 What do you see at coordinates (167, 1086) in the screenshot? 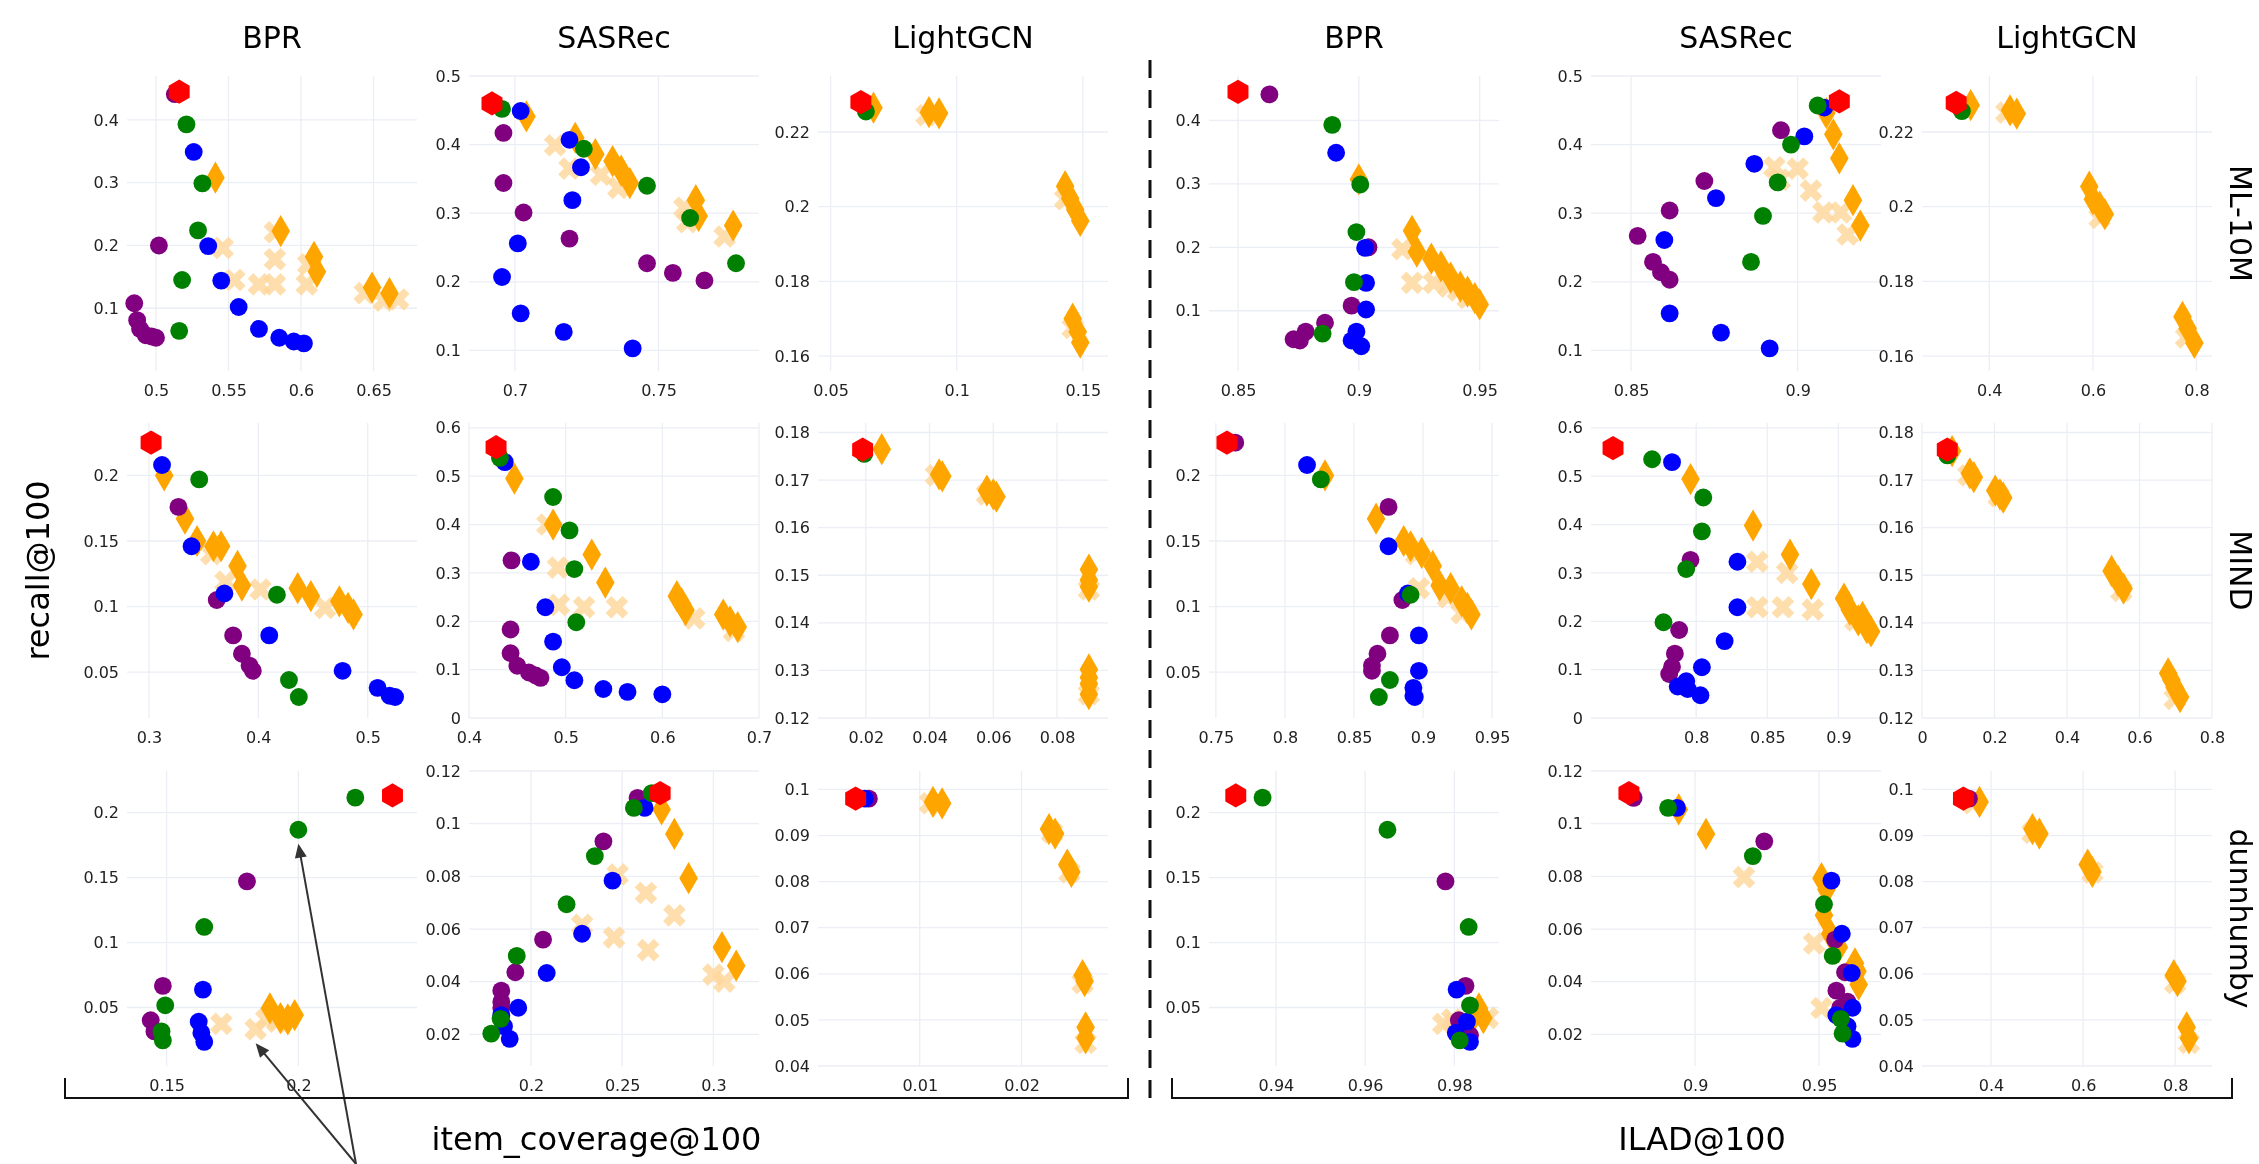
I see `x-tick-label: 0.15` at bounding box center [167, 1086].